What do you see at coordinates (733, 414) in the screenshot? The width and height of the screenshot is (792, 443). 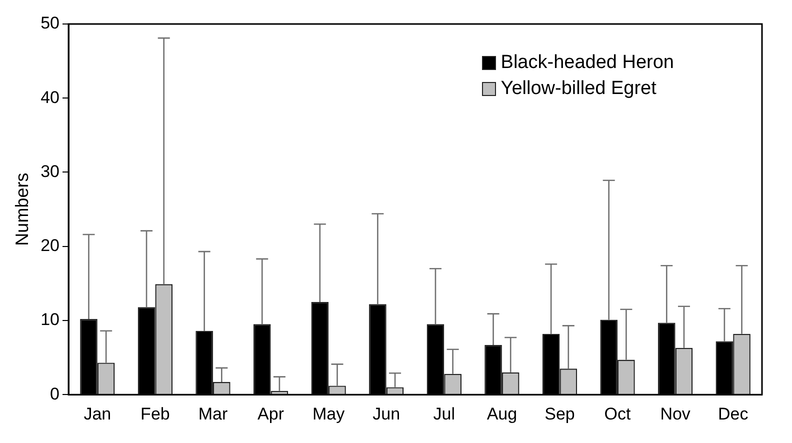 I see `x-tick-label: Dec` at bounding box center [733, 414].